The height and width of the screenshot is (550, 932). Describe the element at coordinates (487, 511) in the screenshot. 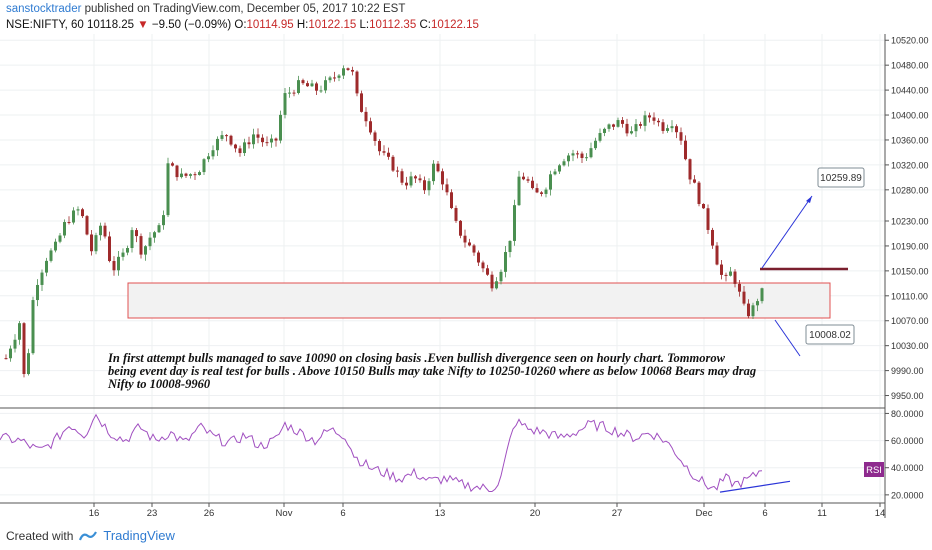

I see `time-axis: 16 23 26 Nov 6 13 20 27 Dec 6 11 14` at that location.